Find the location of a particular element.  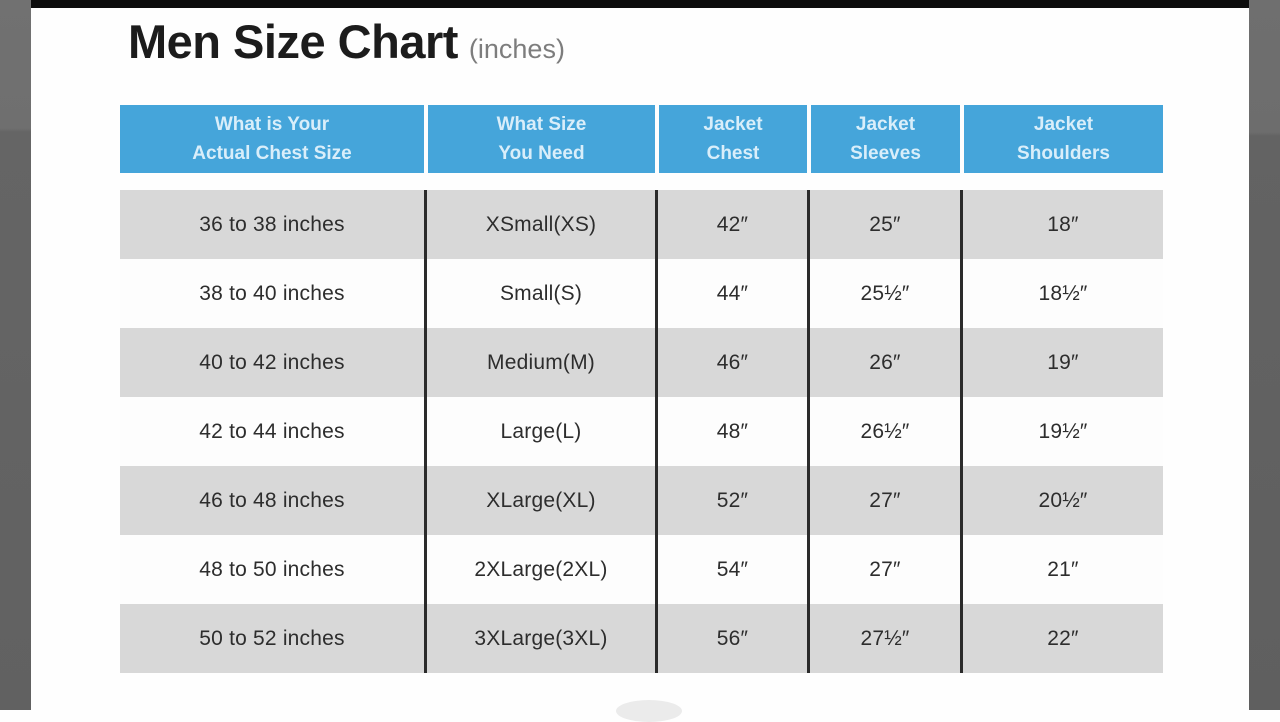

cell-jacket-shoulders: 22″ is located at coordinates (1061, 638).